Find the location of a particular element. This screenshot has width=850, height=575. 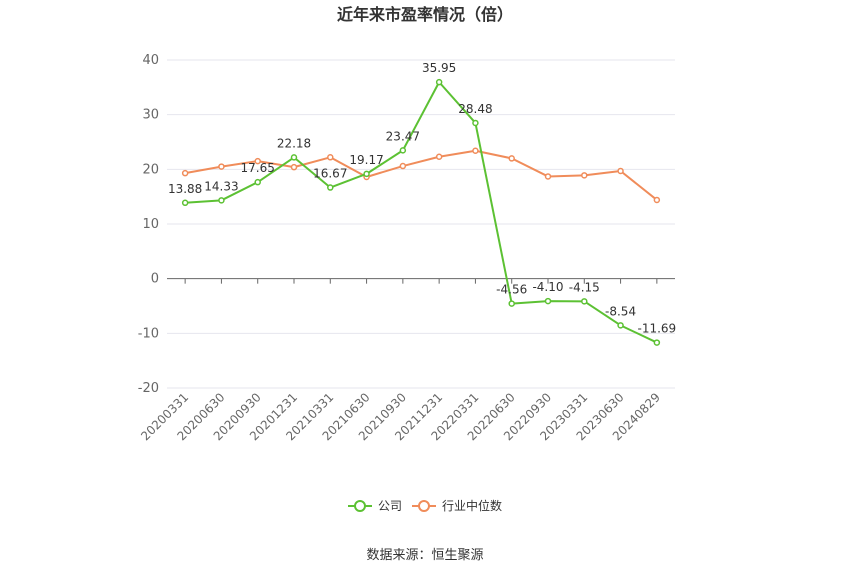

data-label: 17.65 is located at coordinates (258, 168).